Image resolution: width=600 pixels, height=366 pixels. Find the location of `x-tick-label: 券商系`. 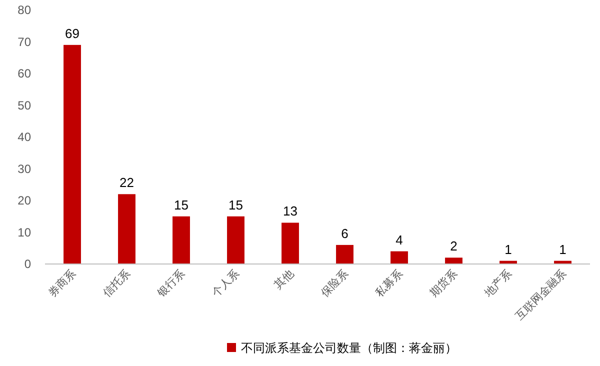

x-tick-label: 券商系 is located at coordinates (62, 283).